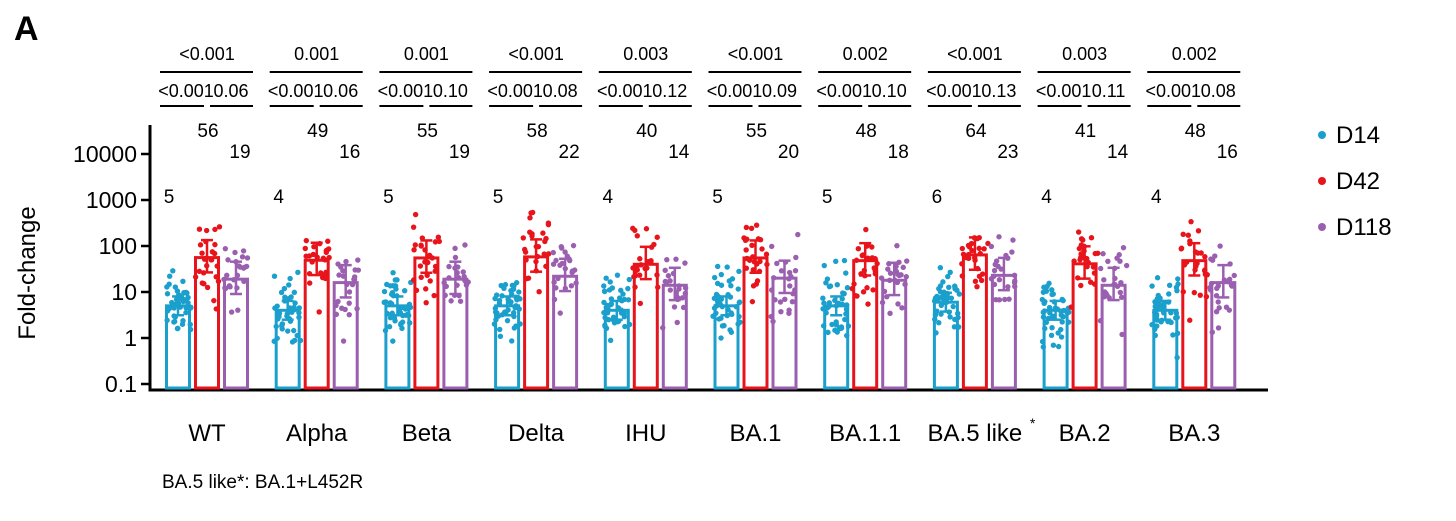  What do you see at coordinates (287, 349) in the screenshot?
I see `bar-d14` at bounding box center [287, 349].